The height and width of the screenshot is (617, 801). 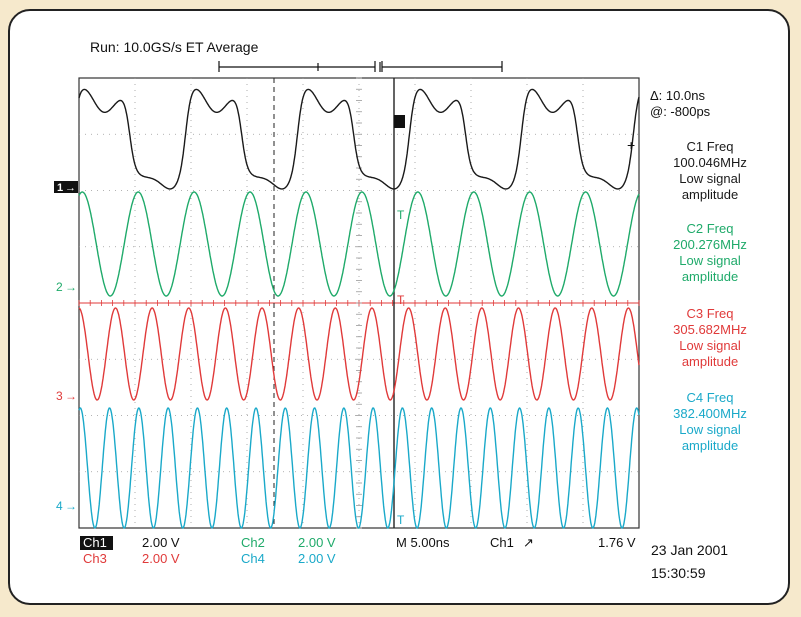 What do you see at coordinates (710, 146) in the screenshot?
I see `measurement-c1-title: C1 Freq` at bounding box center [710, 146].